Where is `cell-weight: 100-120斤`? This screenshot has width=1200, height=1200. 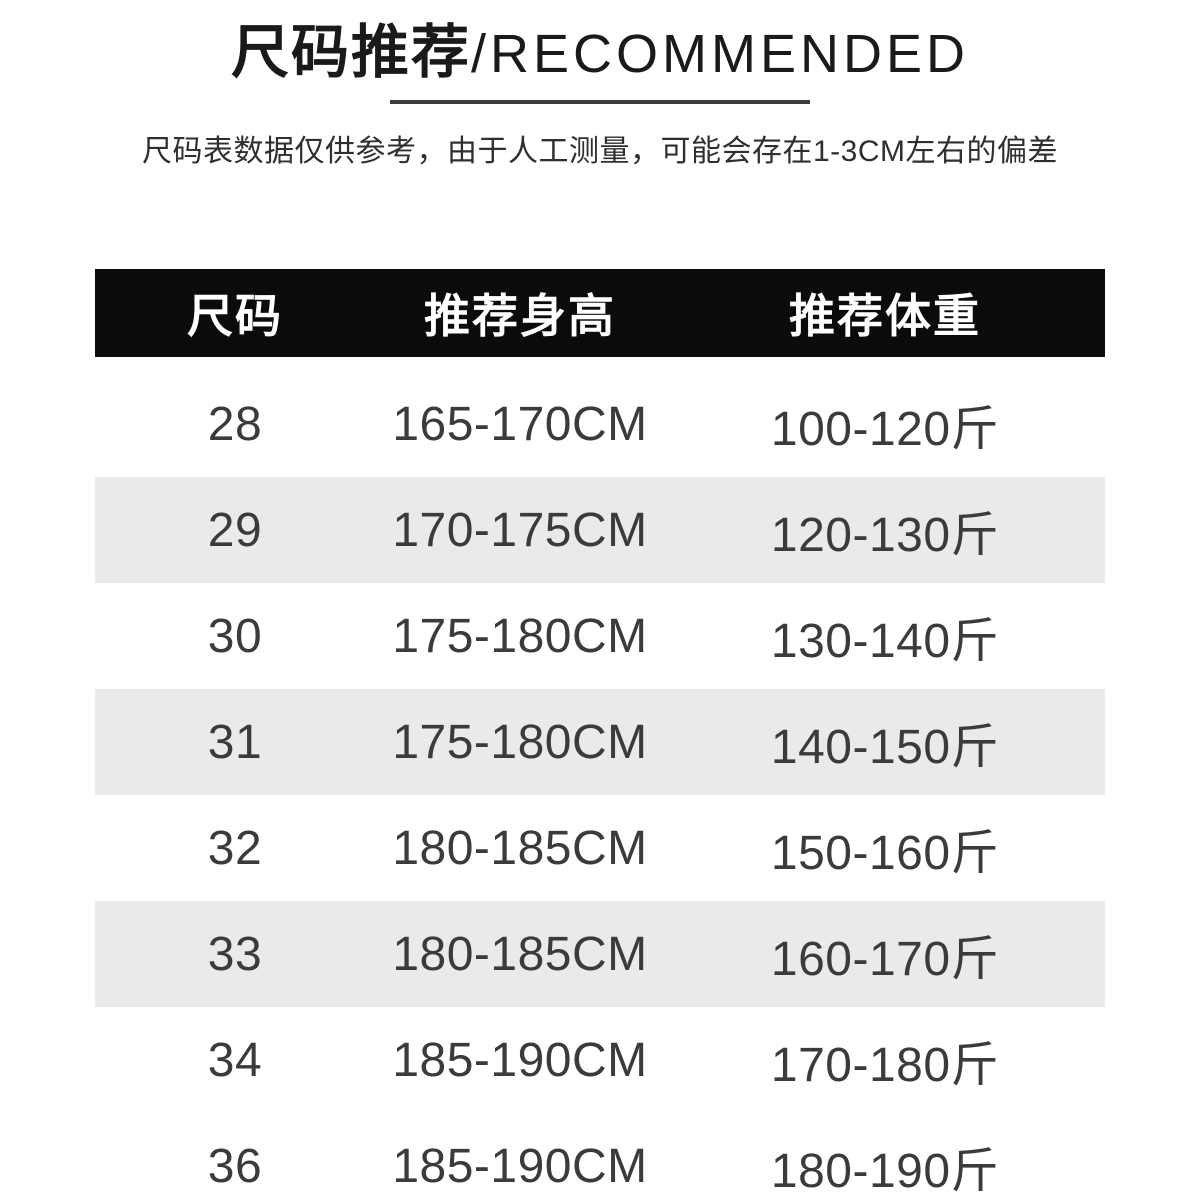
cell-weight: 100-120斤 is located at coordinates (885, 429).